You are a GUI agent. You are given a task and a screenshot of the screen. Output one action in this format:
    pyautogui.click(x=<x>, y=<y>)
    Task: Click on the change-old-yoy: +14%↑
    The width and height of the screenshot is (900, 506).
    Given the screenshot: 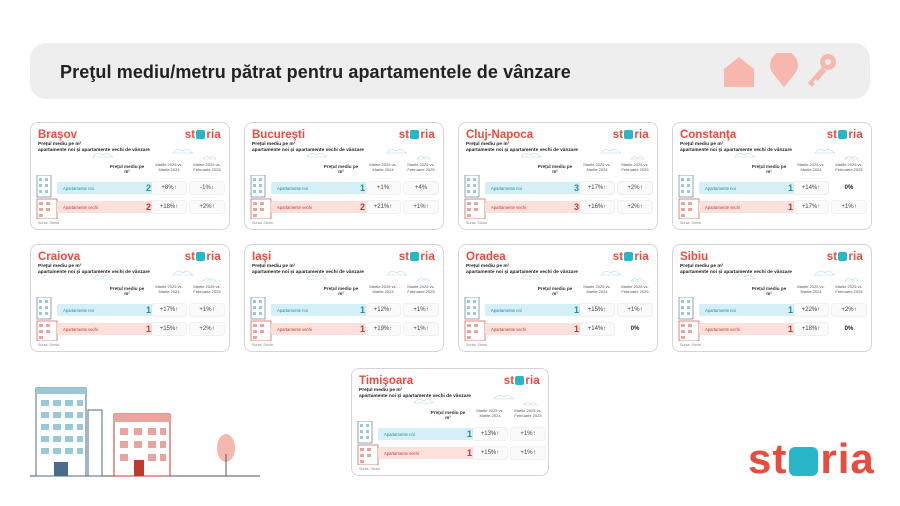 What is the action you would take?
    pyautogui.click(x=597, y=329)
    